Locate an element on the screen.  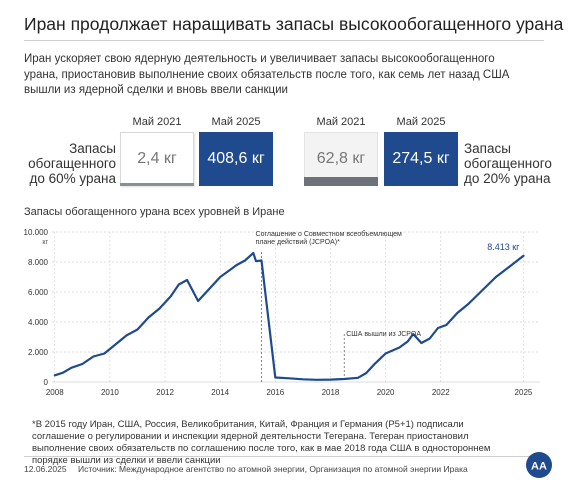
kpi-bar-20-2021 is located at coordinates (341, 181).